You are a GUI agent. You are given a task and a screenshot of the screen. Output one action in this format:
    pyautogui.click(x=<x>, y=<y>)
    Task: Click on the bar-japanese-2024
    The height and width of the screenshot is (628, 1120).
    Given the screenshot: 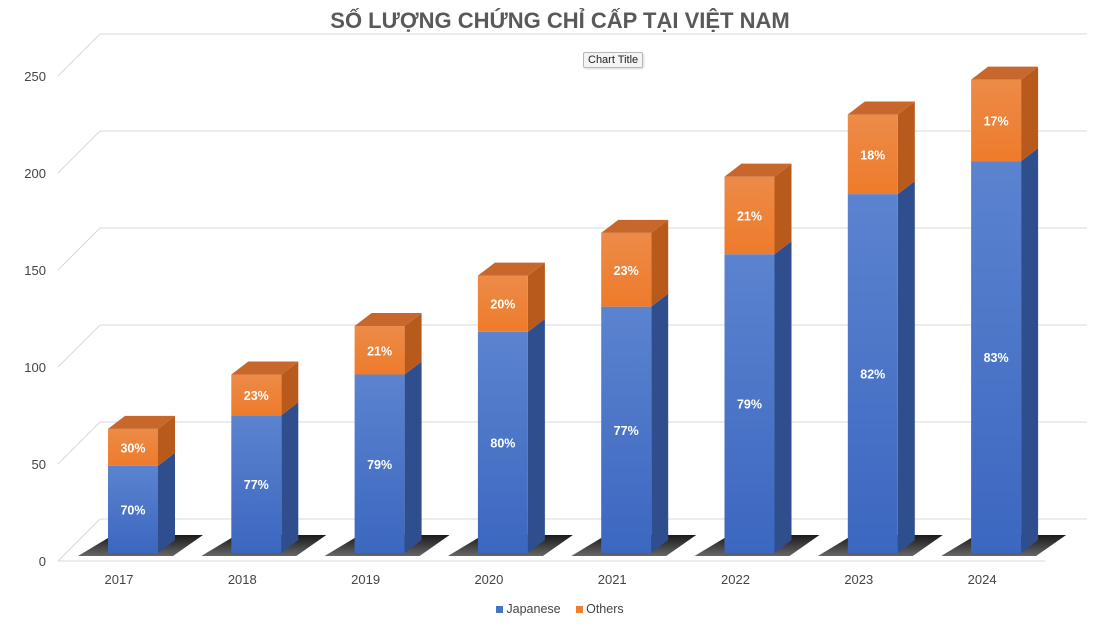 What is the action you would take?
    pyautogui.click(x=996, y=357)
    